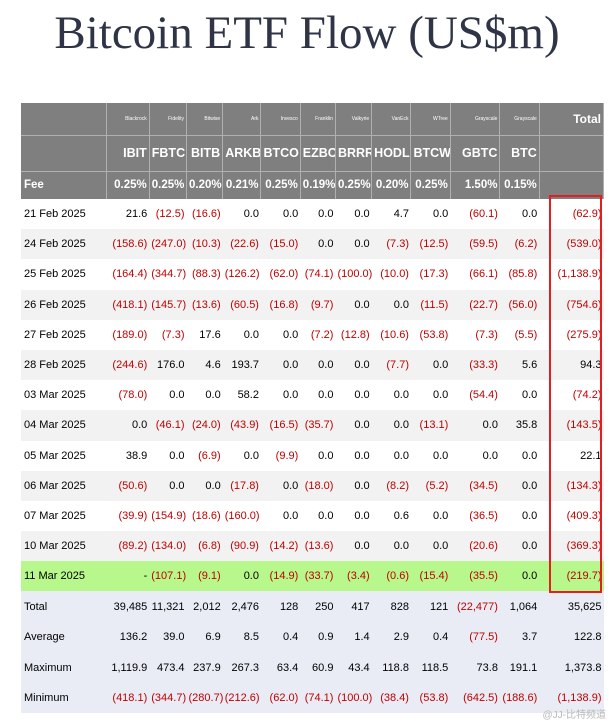 Image resolution: width=614 pixels, height=727 pixels. Describe the element at coordinates (55, 455) in the screenshot. I see `row-date: 05 Mar 2025` at that location.